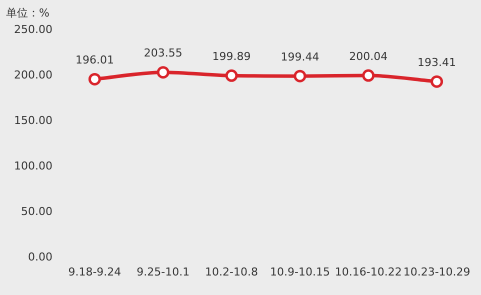 This screenshot has width=481, height=295. What do you see at coordinates (437, 62) in the screenshot?
I see `data-label: 193.41` at bounding box center [437, 62].